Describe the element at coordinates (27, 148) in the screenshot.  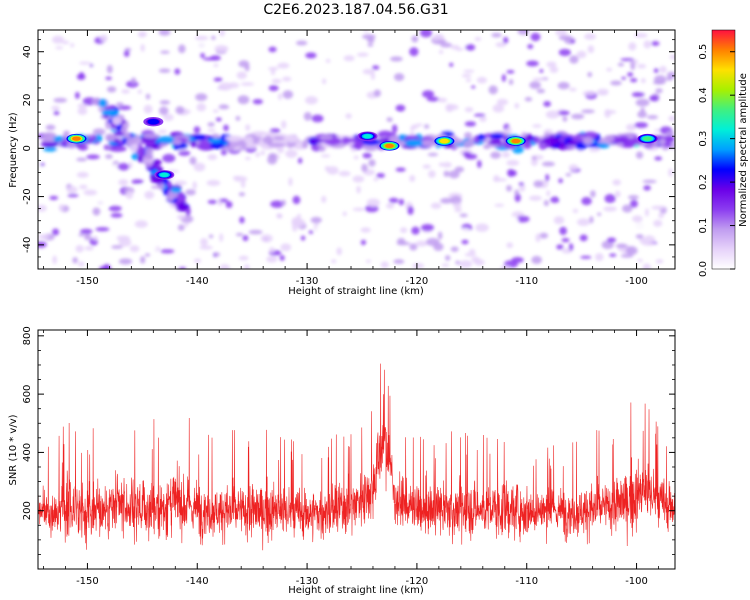
I see `y-tick-label: 0` at that location.